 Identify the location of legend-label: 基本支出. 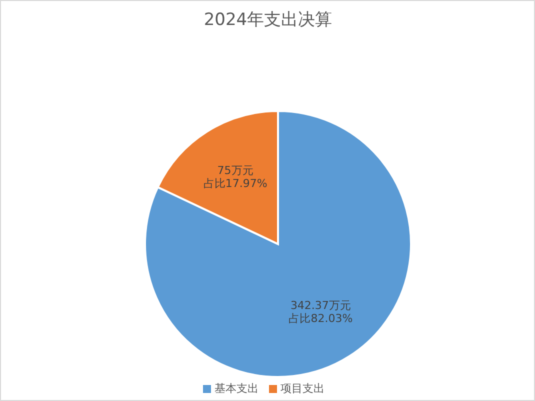
(236, 388).